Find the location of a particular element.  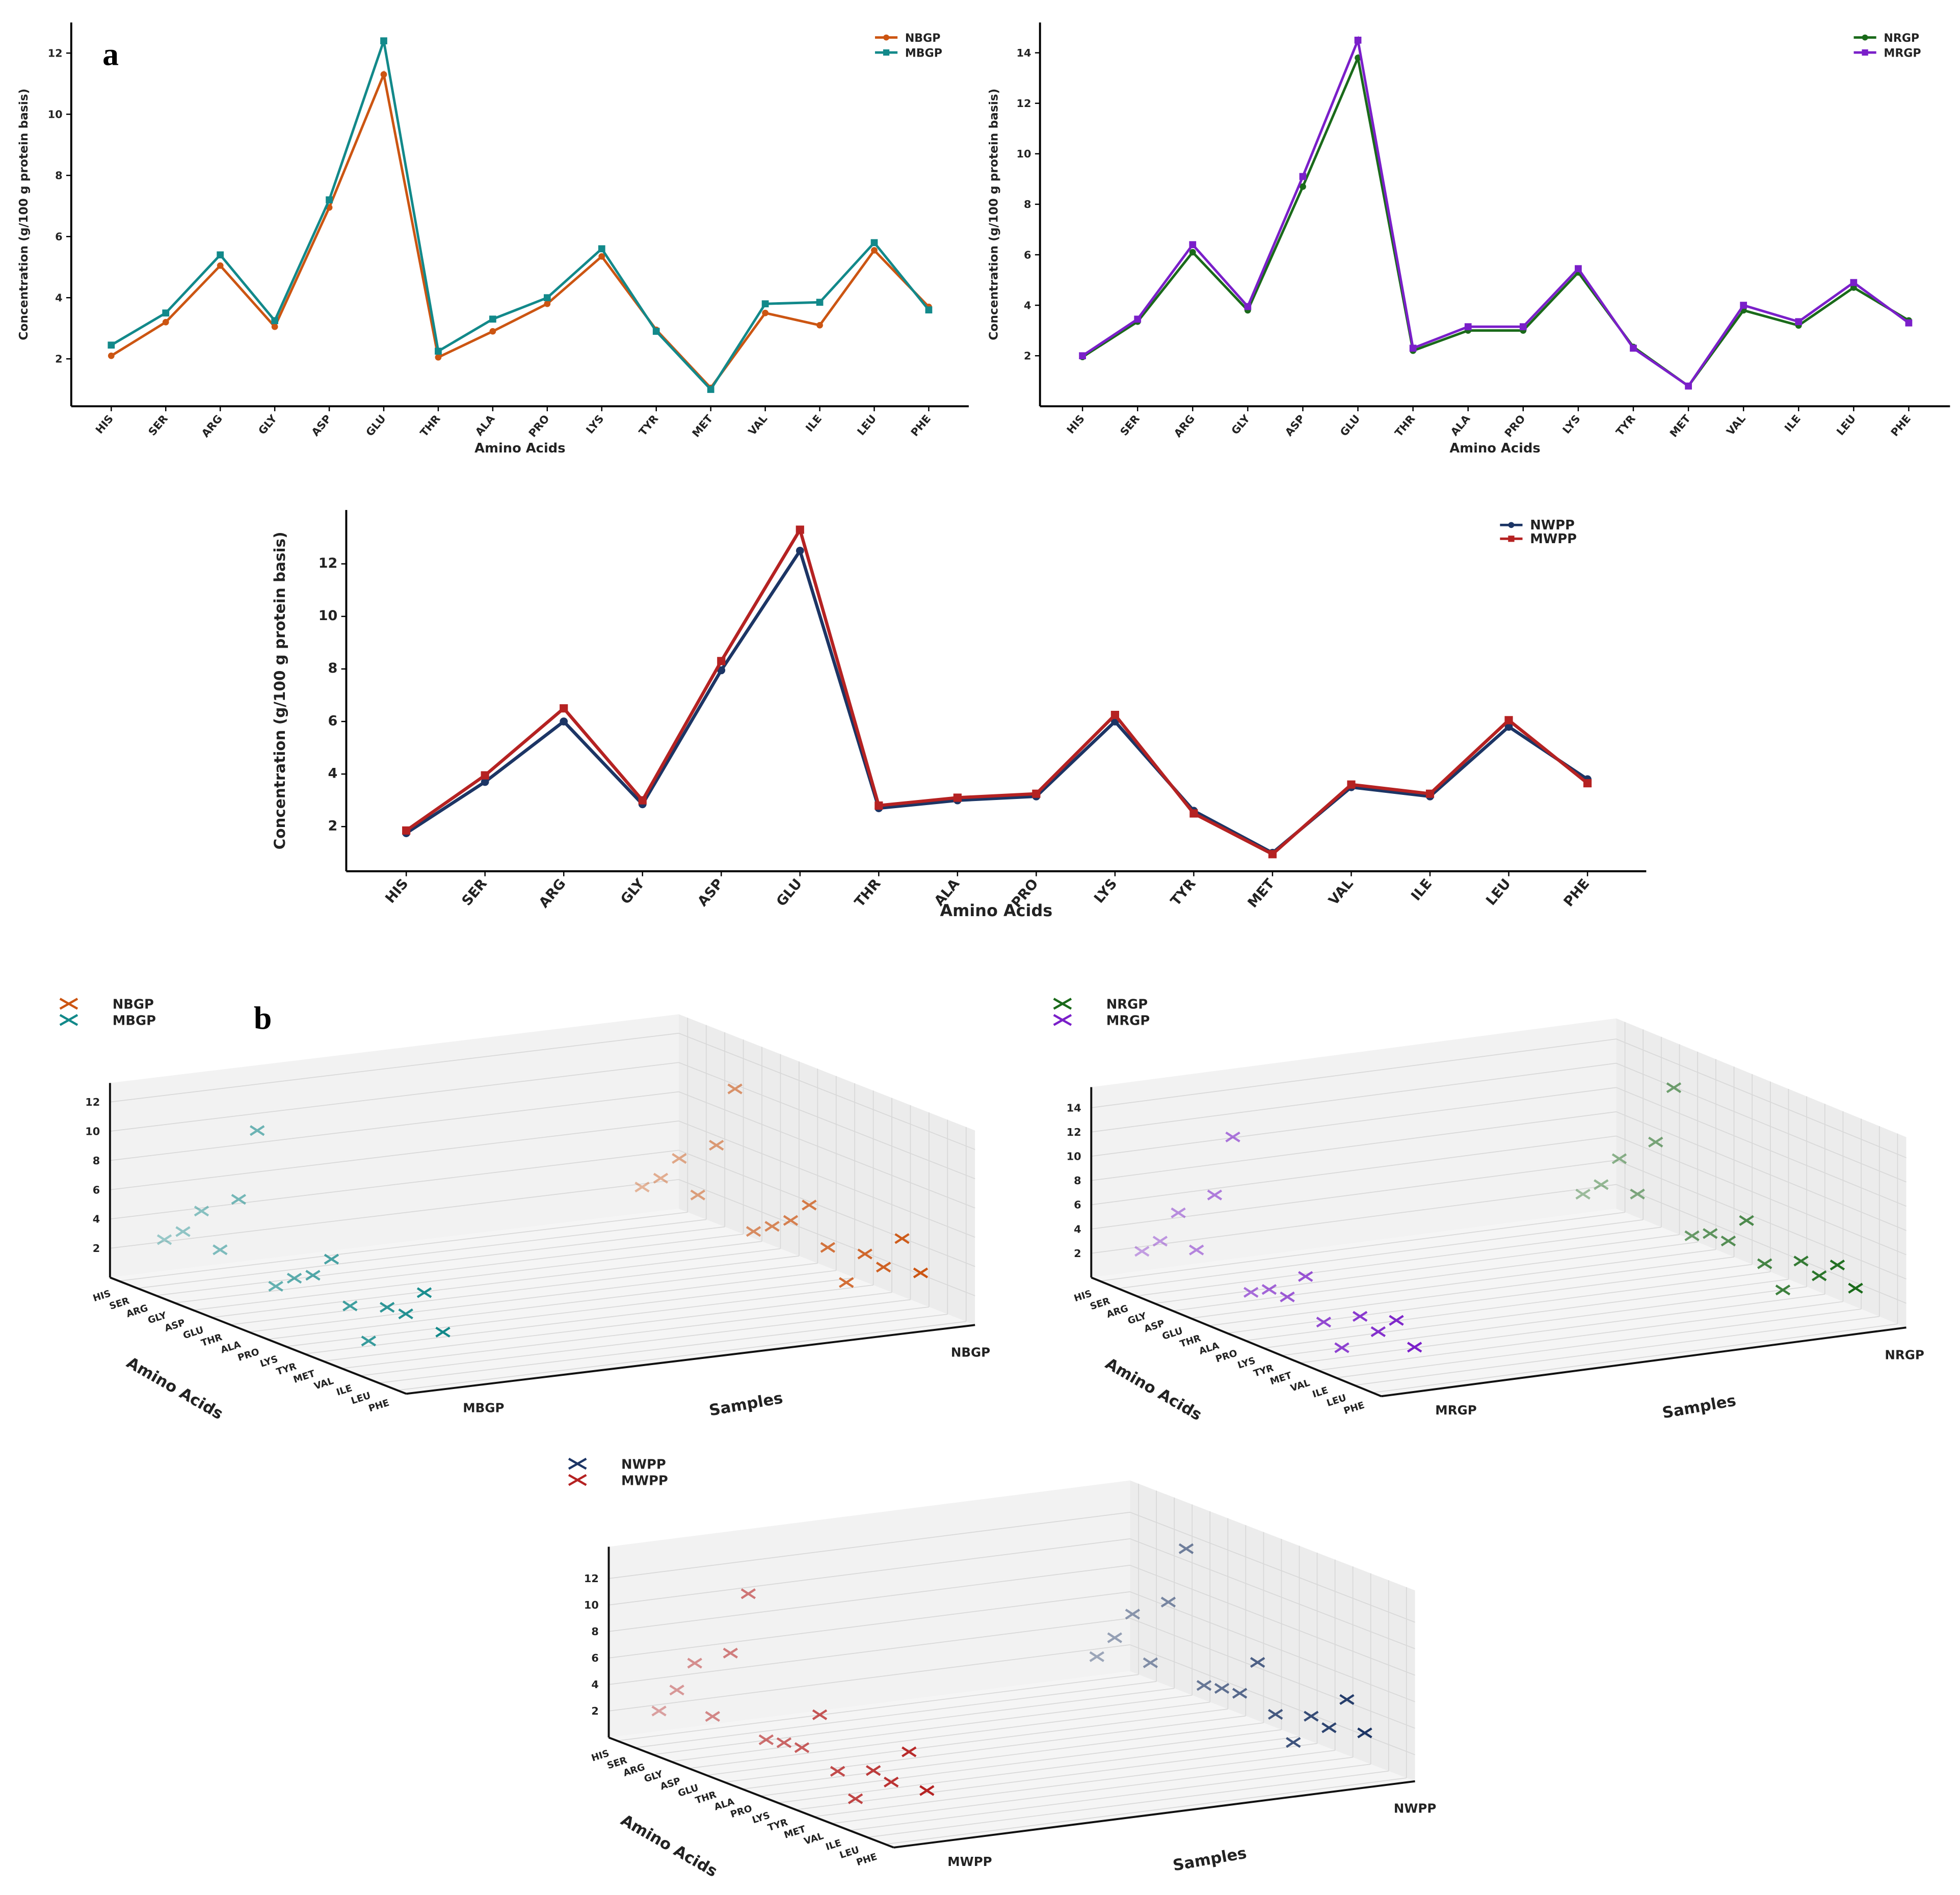

samples-axis-line is located at coordinates (690, 1359).